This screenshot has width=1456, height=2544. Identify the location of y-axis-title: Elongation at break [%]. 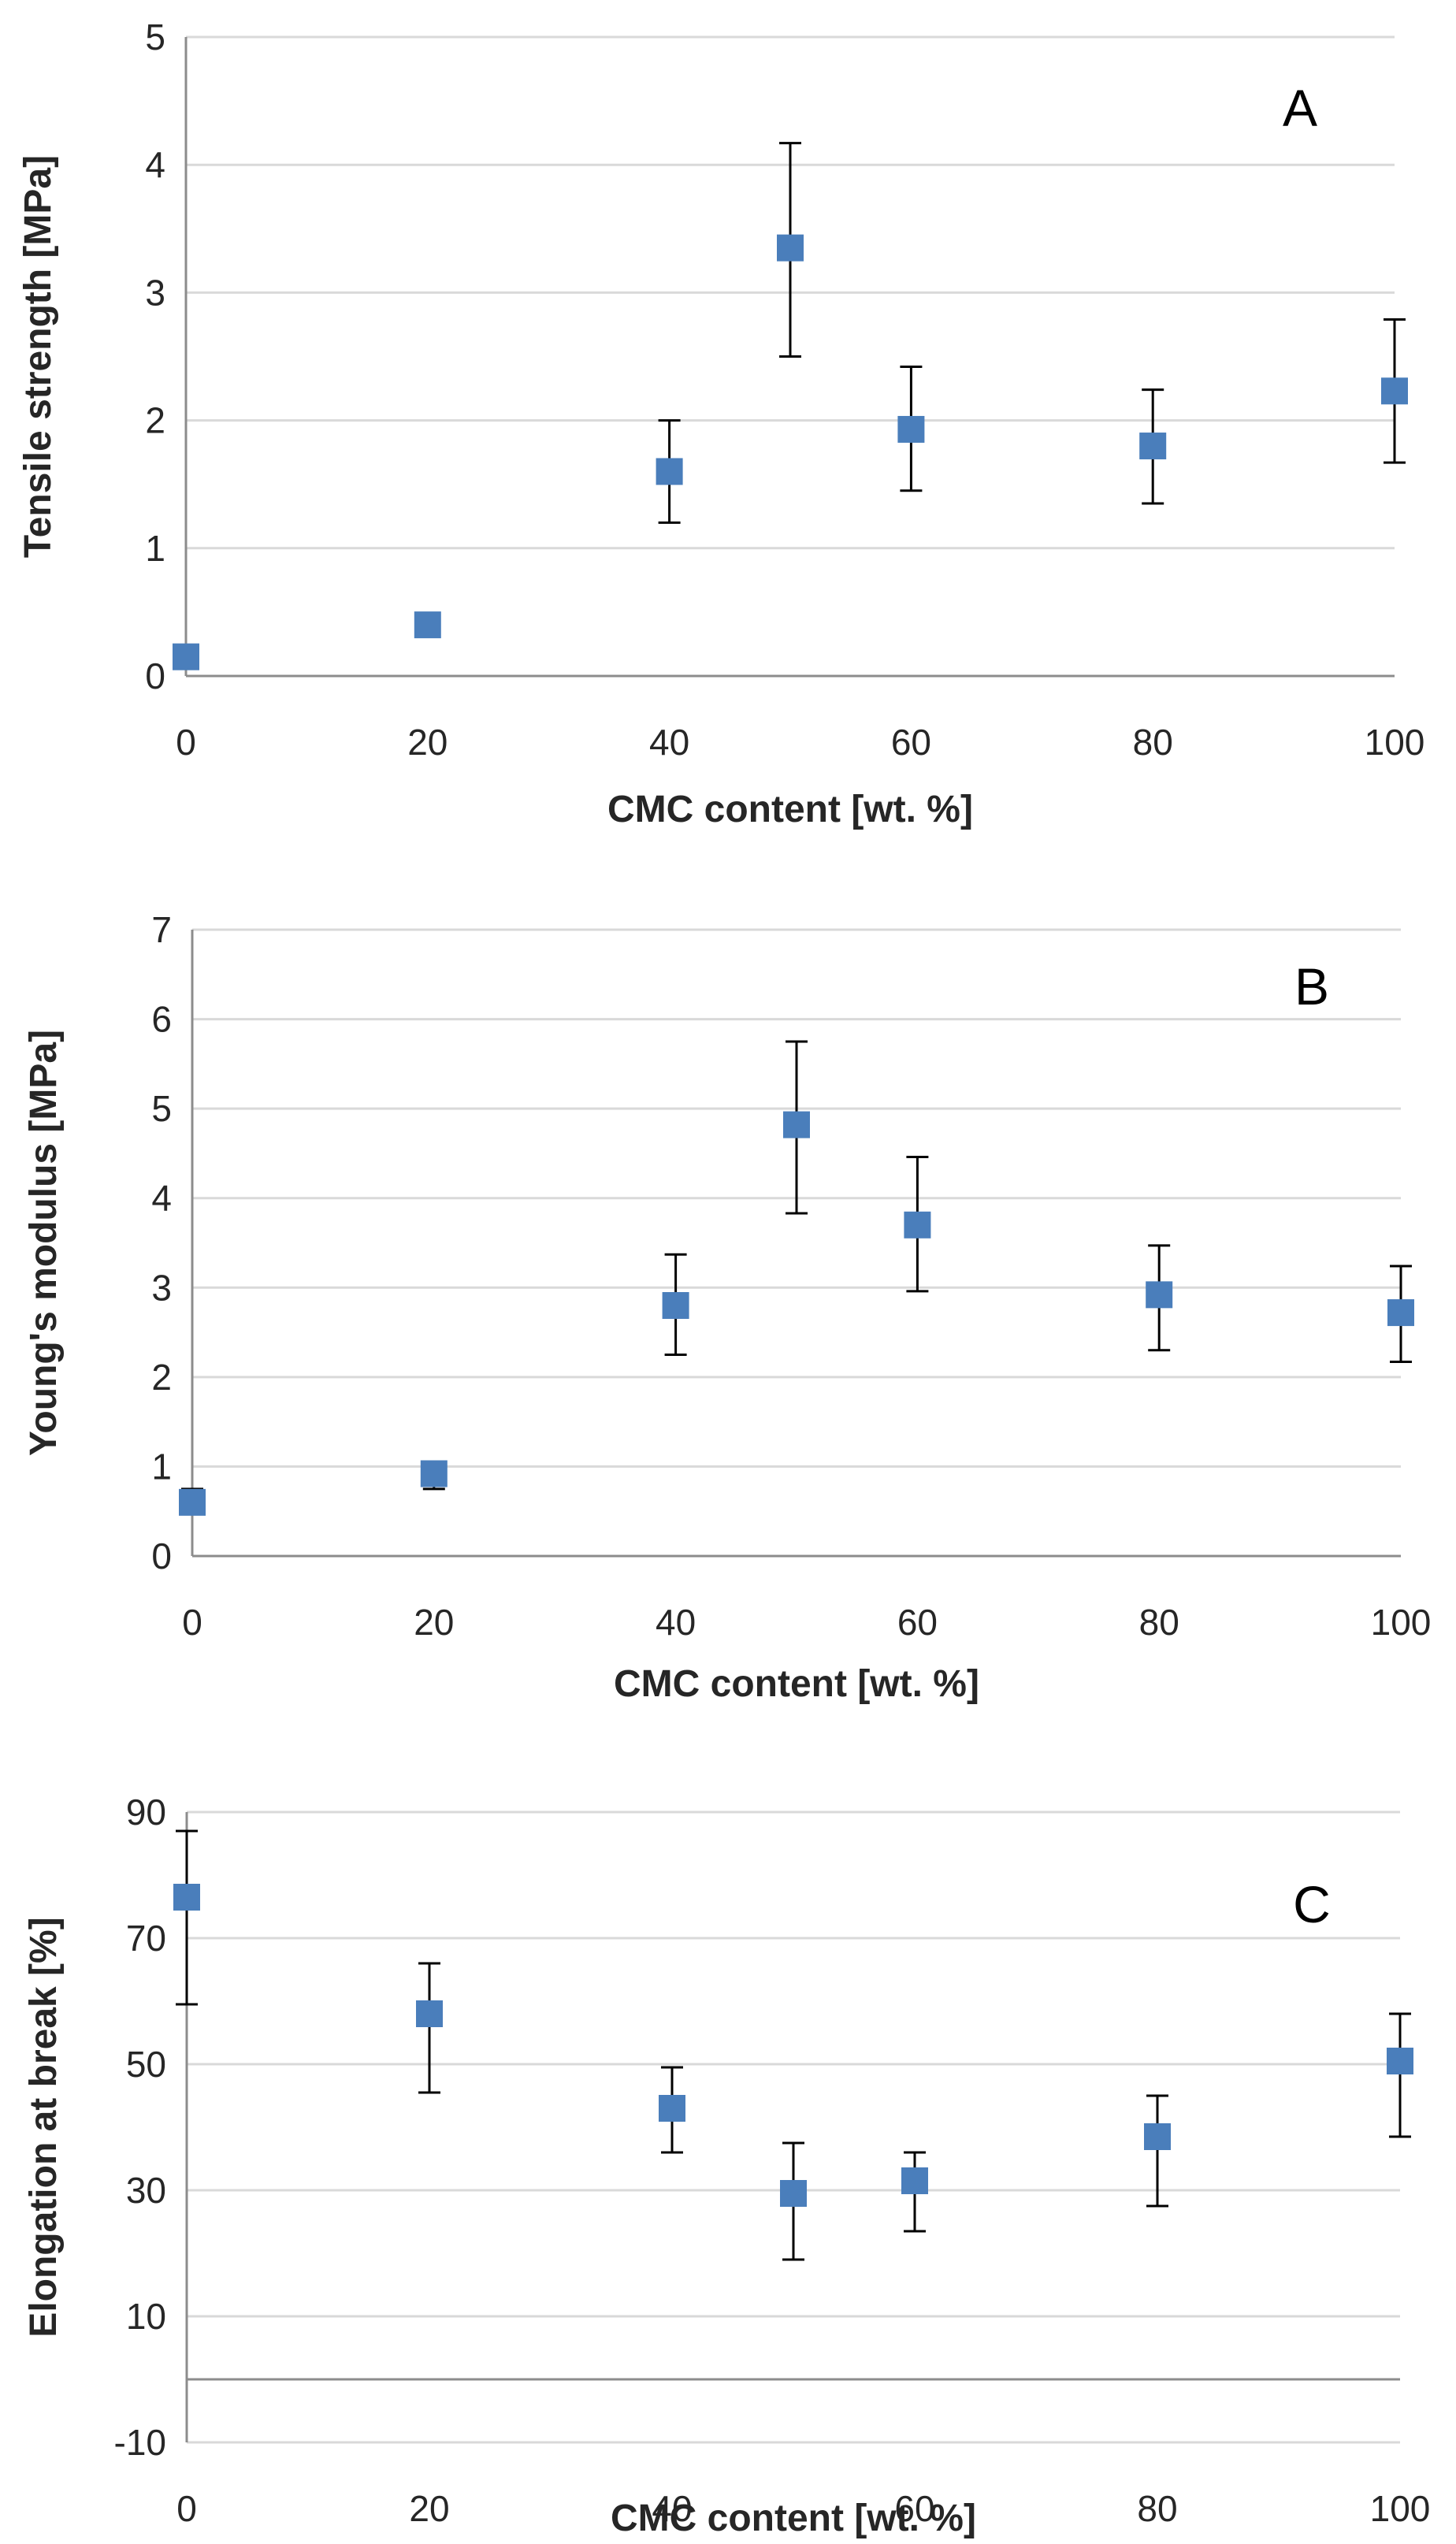
(44, 2127).